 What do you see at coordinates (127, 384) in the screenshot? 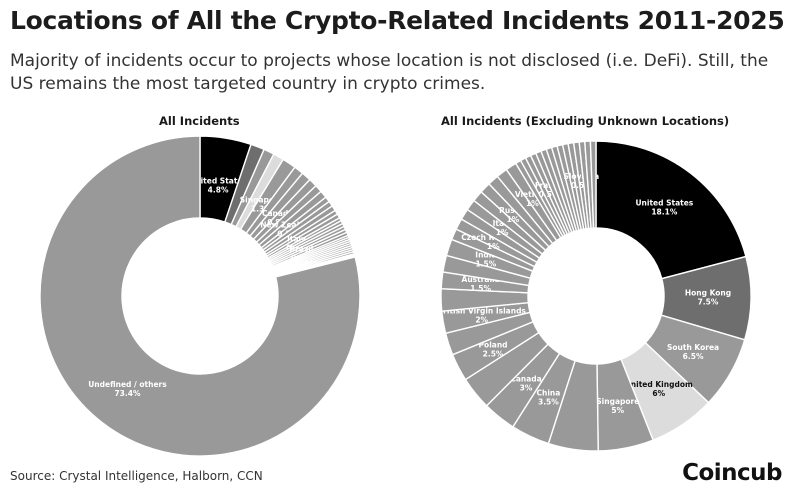
I see `slice-label-name: Undefined / others` at bounding box center [127, 384].